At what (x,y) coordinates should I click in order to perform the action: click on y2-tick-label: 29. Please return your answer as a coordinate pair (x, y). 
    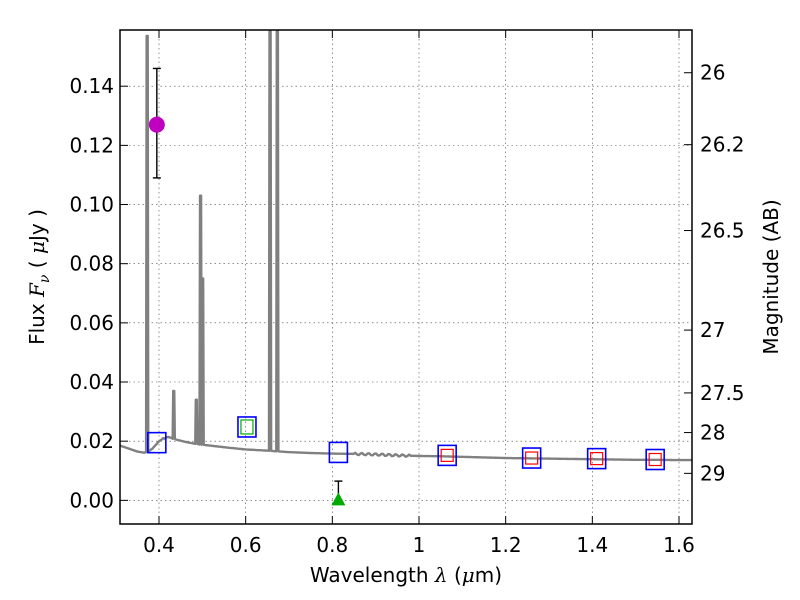
    Looking at the image, I should click on (712, 473).